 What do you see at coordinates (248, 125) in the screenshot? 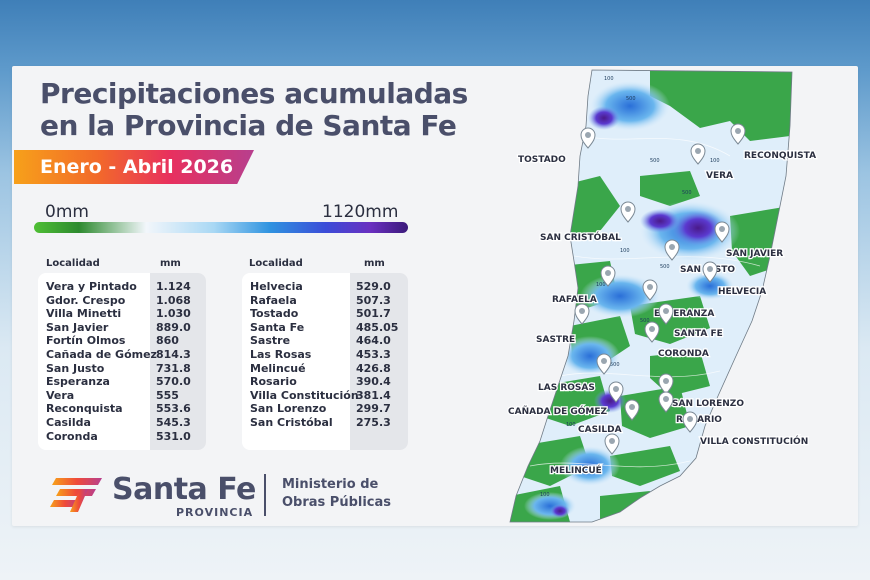
I see `title-line-2: en la Provincia de Santa Fe` at bounding box center [248, 125].